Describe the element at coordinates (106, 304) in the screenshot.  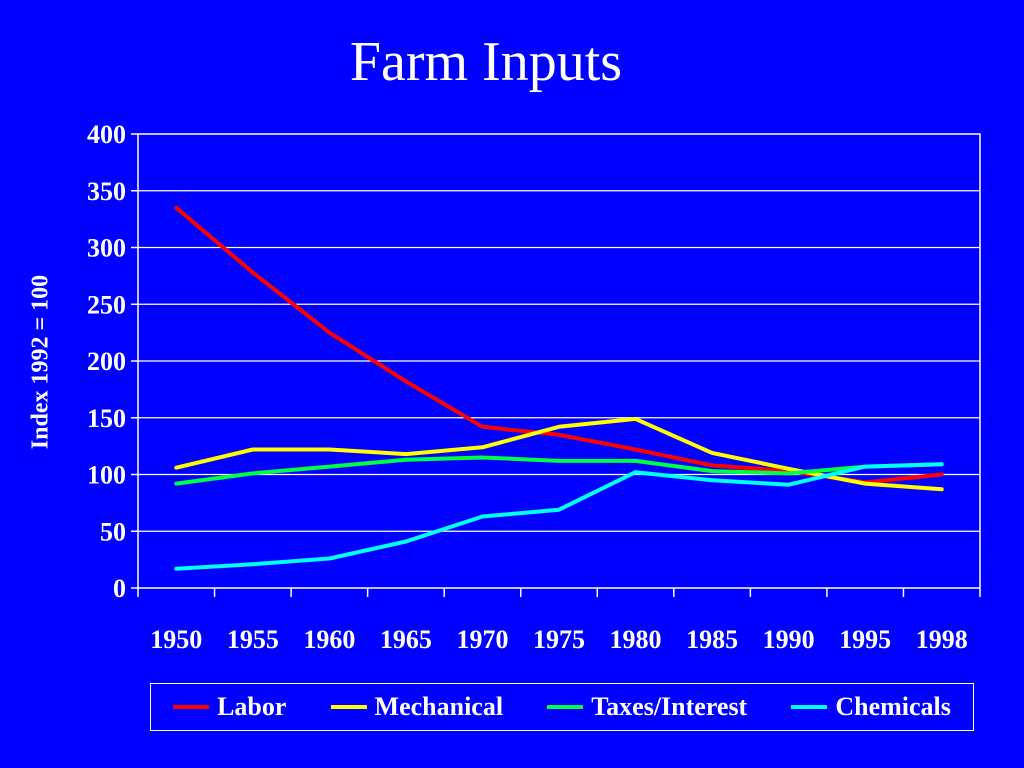
I see `y-tick-label: 250` at that location.